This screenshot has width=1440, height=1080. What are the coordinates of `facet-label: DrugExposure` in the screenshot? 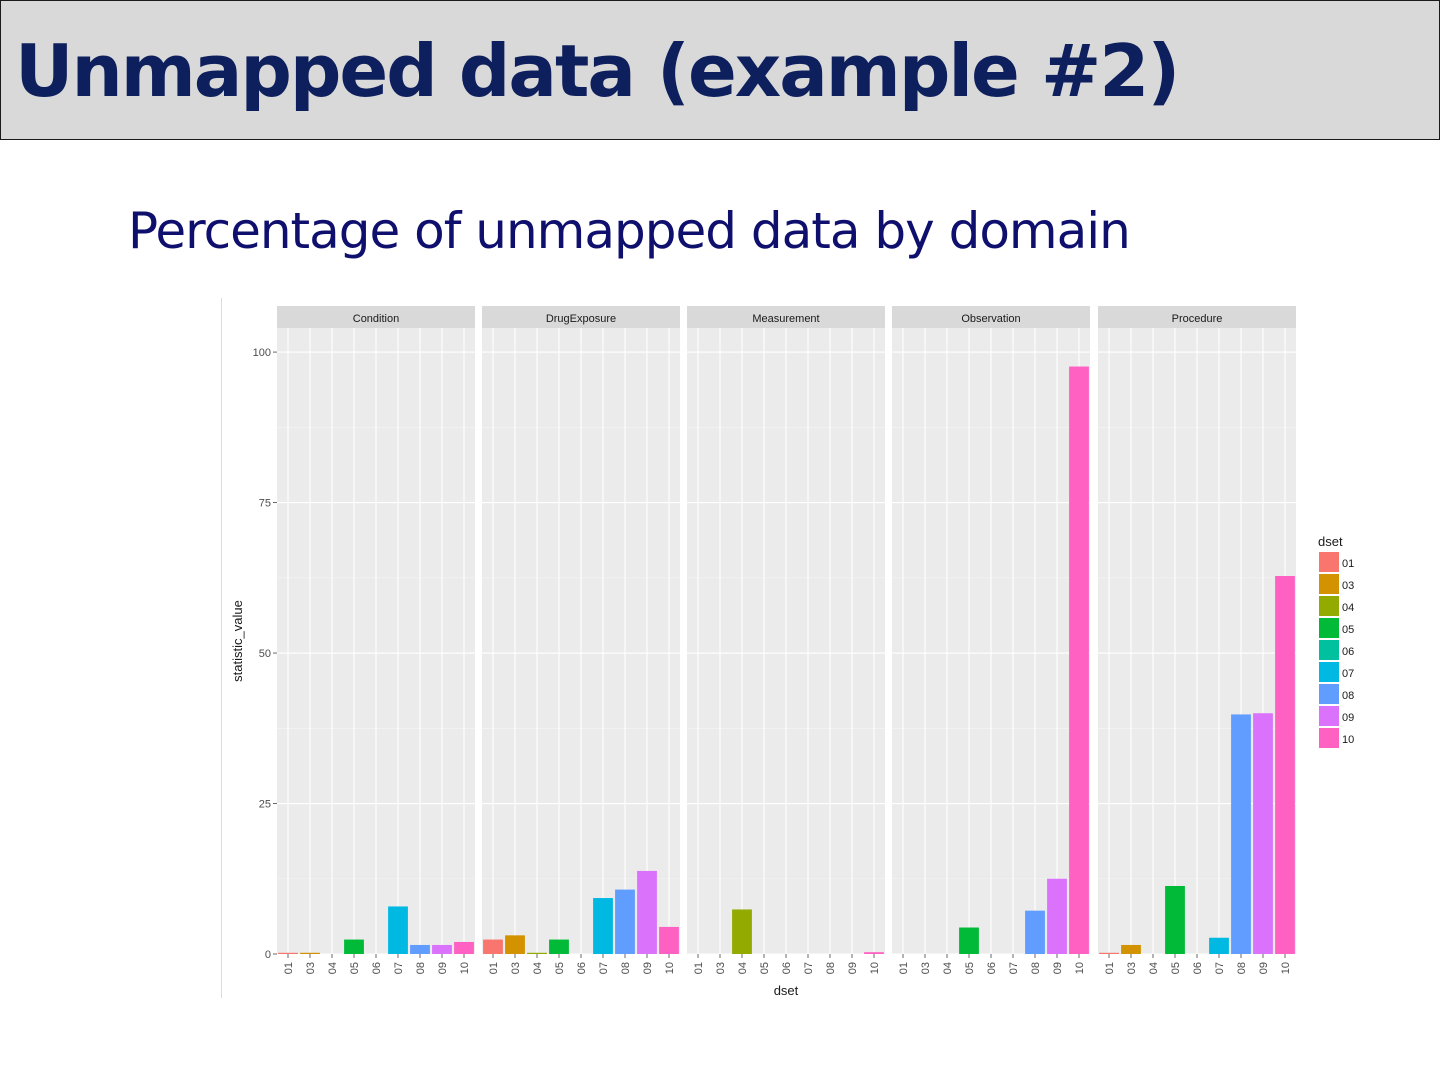 It's located at (581, 319).